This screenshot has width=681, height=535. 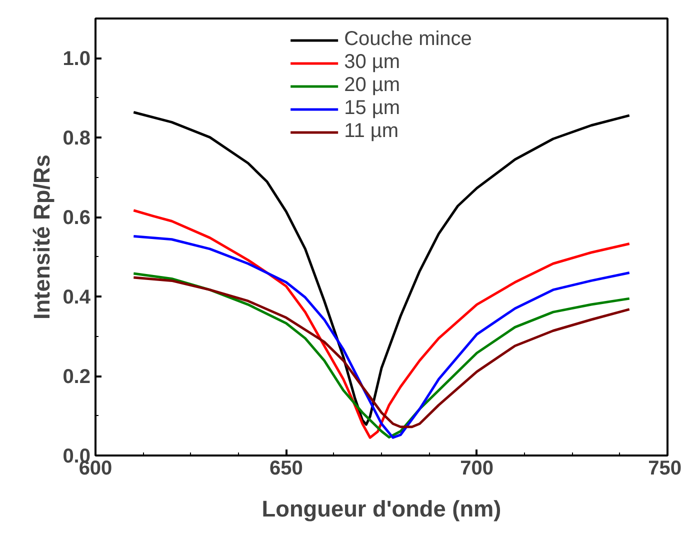 What do you see at coordinates (76, 139) in the screenshot?
I see `y-tick-label: 0.8` at bounding box center [76, 139].